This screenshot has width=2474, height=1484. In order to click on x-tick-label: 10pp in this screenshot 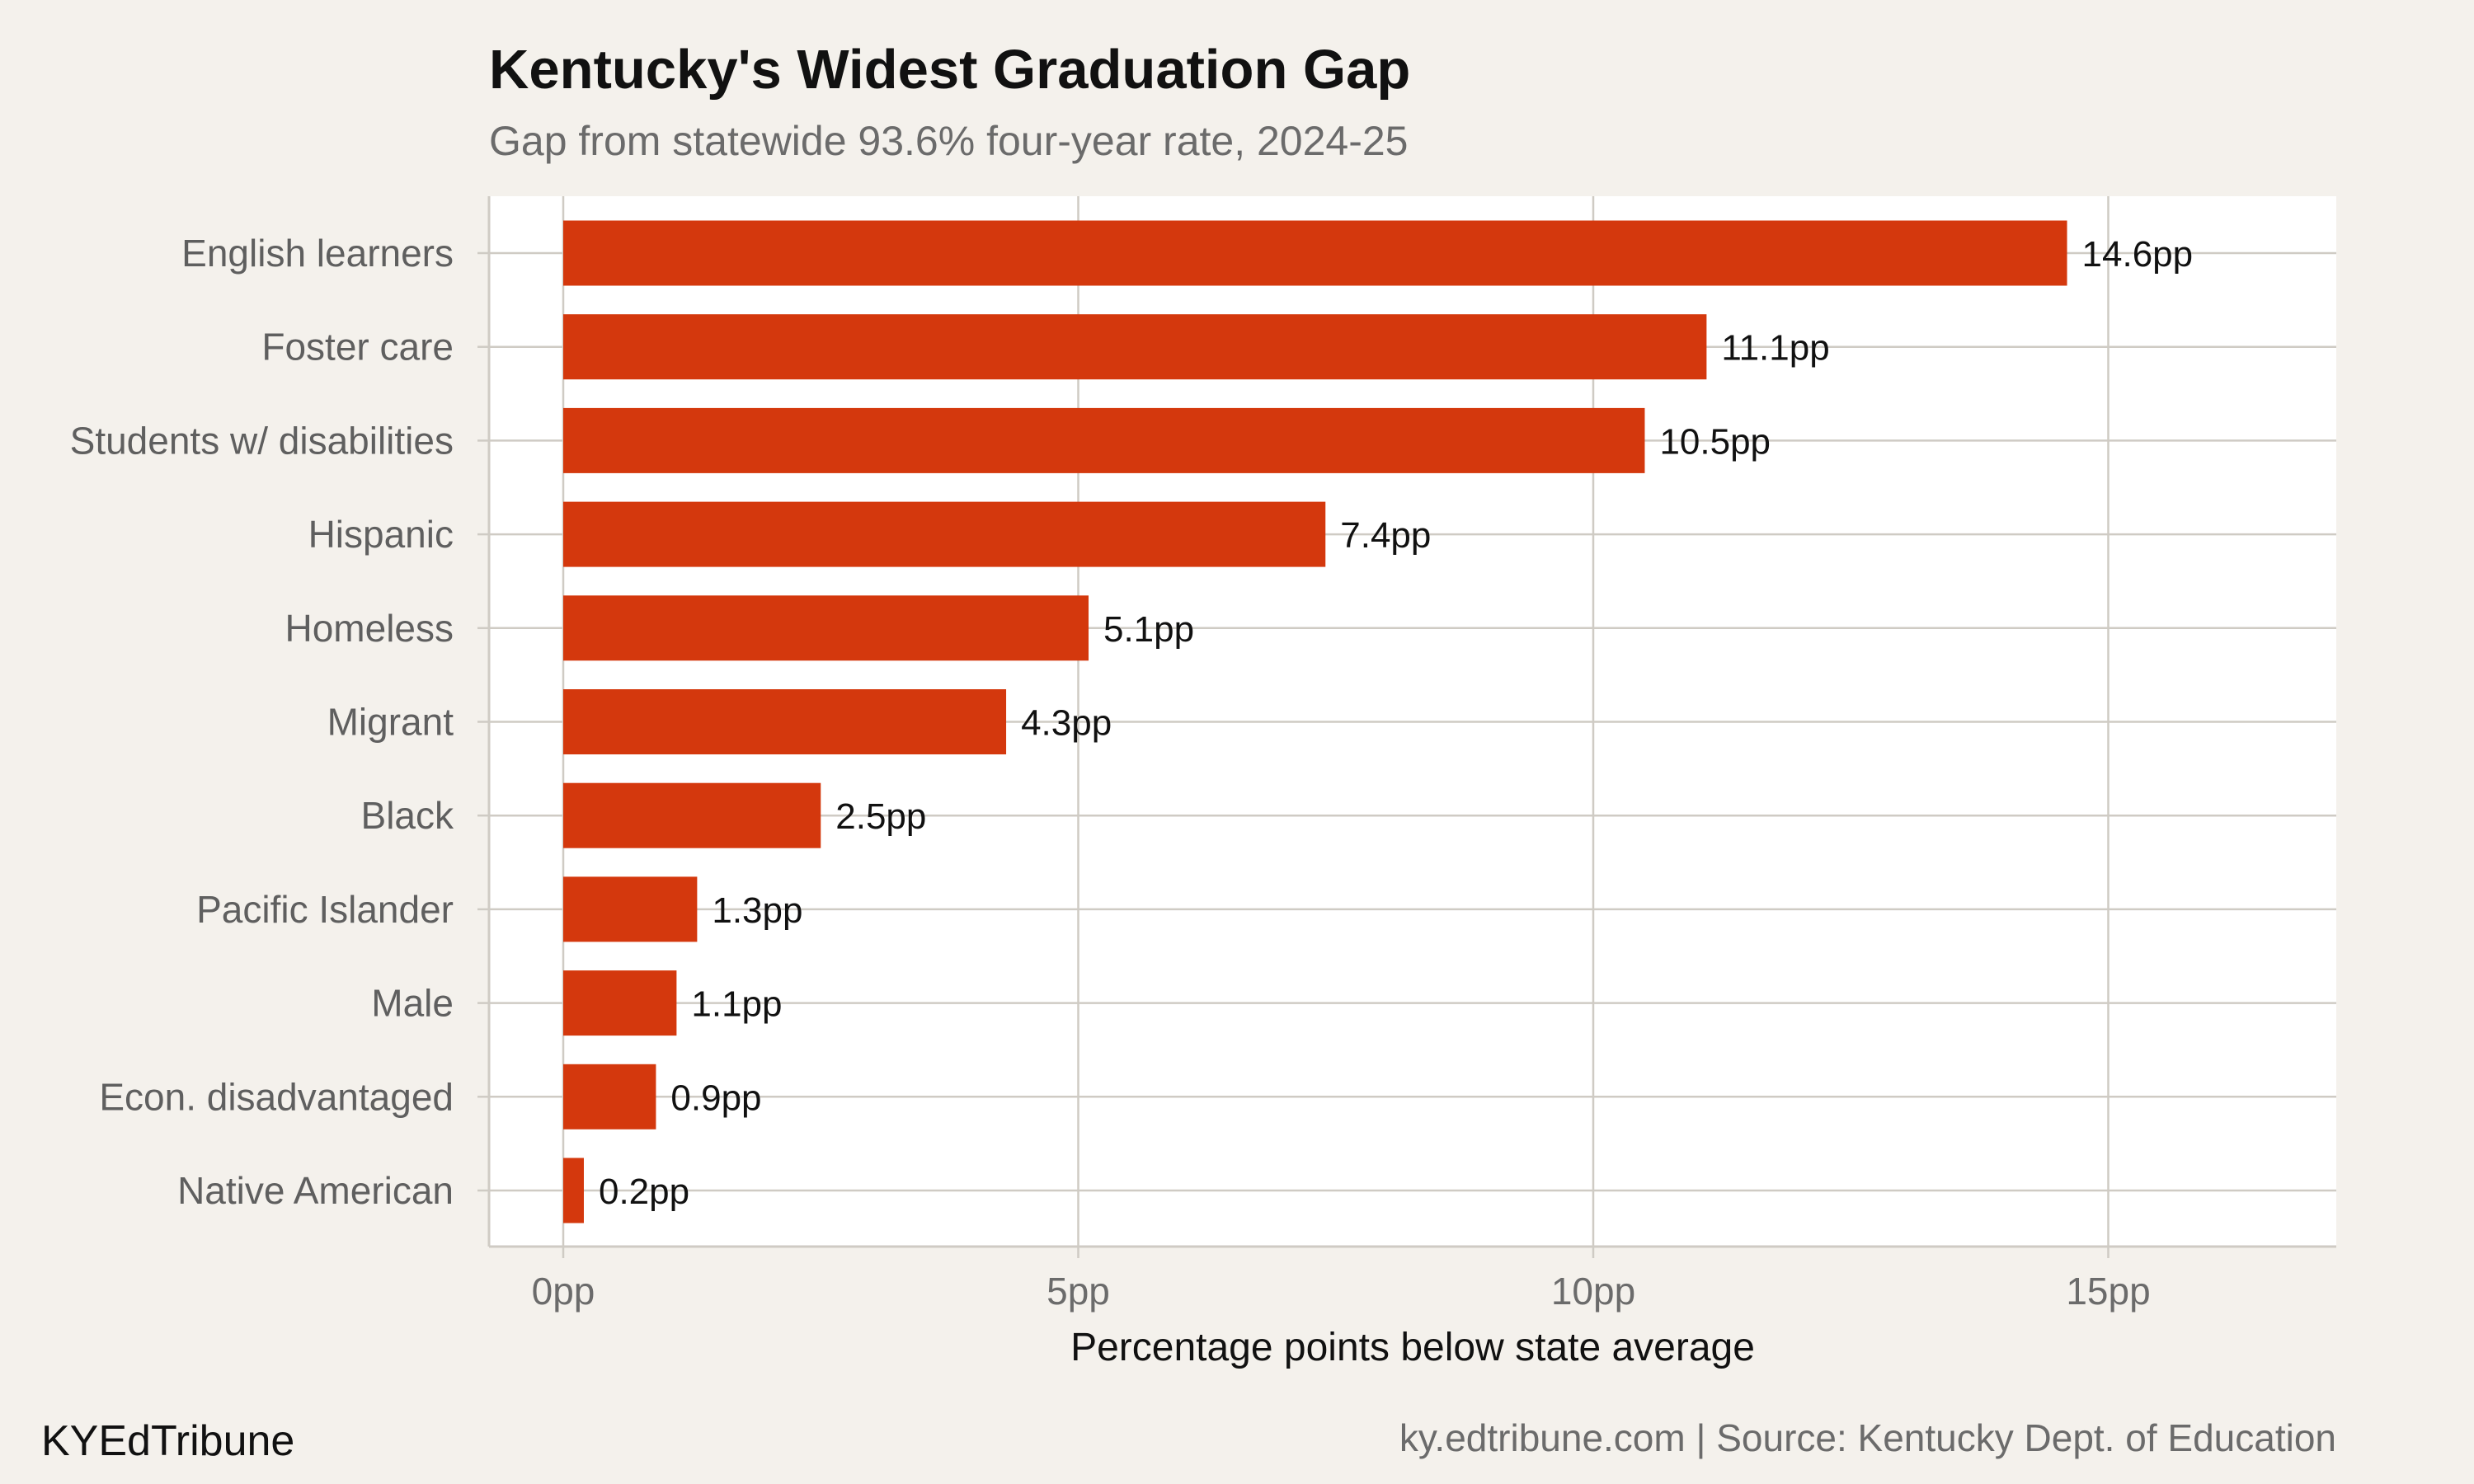, I will do `click(1593, 1291)`.